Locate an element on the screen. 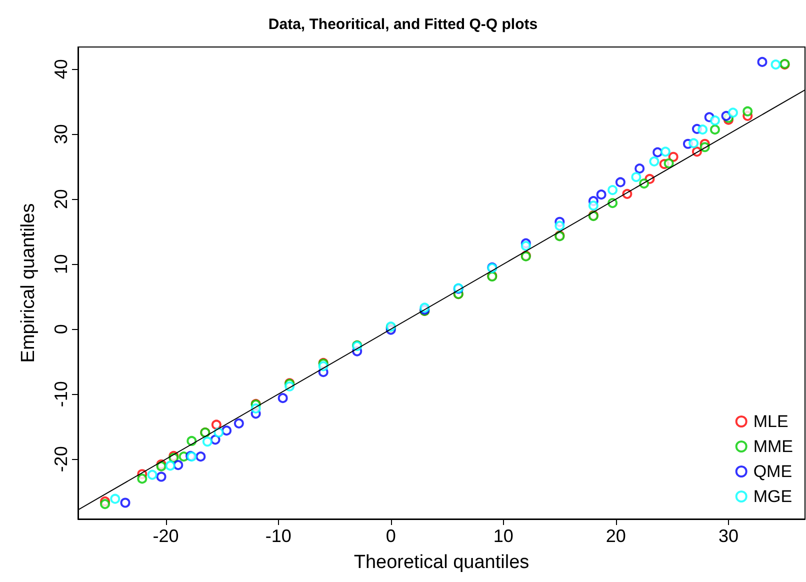  x-tick-label: -10 is located at coordinates (278, 536).